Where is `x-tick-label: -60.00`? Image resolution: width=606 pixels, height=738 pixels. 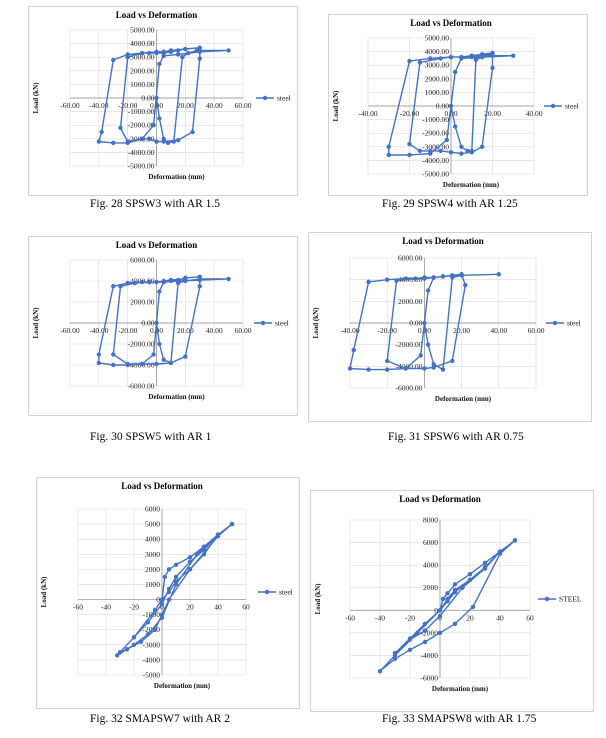
x-tick-label: -60.00 is located at coordinates (70, 105).